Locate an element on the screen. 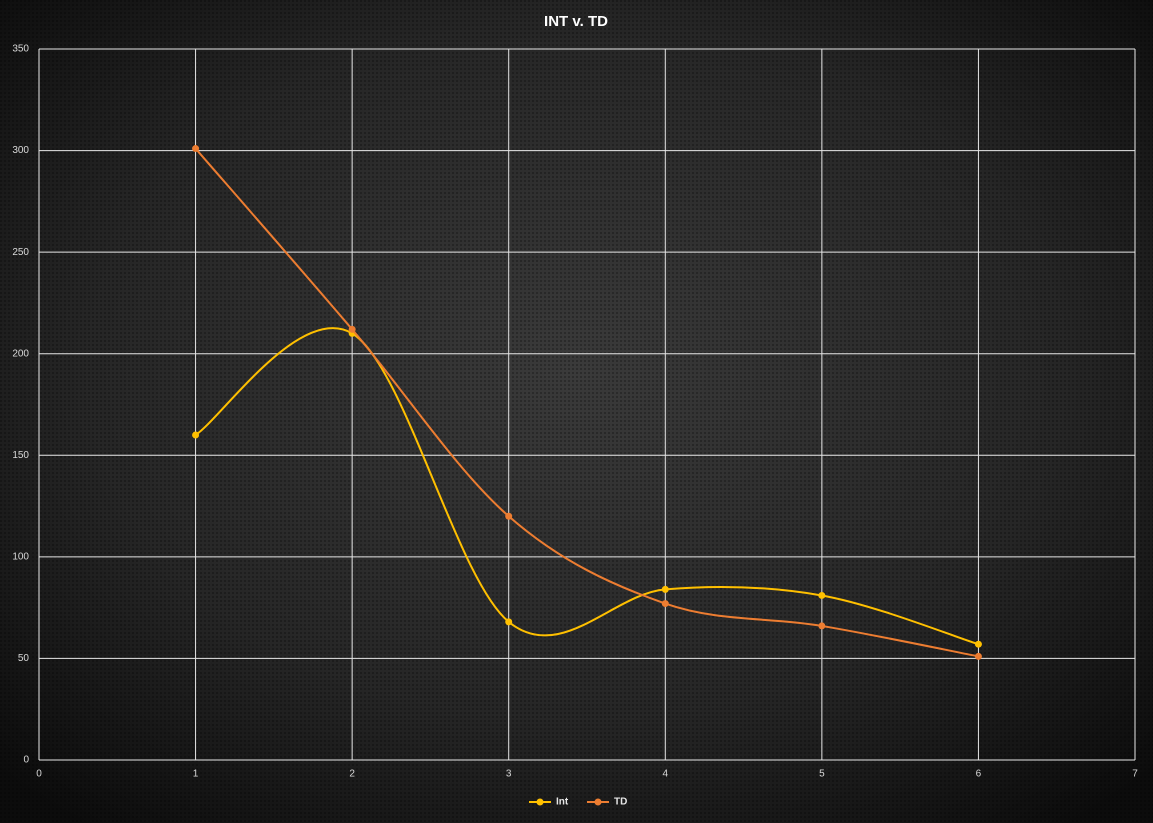  x-tick-label: 4 is located at coordinates (666, 774).